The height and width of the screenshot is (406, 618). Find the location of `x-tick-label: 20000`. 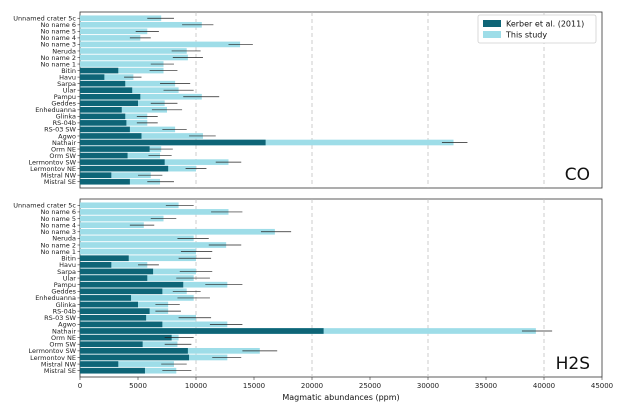

x-tick-label: 20000 is located at coordinates (312, 386).